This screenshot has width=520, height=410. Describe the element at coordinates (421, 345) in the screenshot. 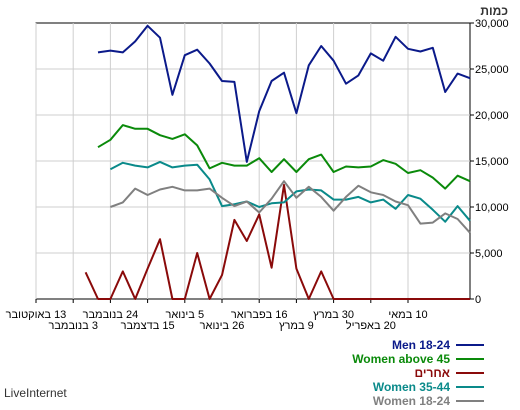

I see `legend-label: Men 18-24` at that location.